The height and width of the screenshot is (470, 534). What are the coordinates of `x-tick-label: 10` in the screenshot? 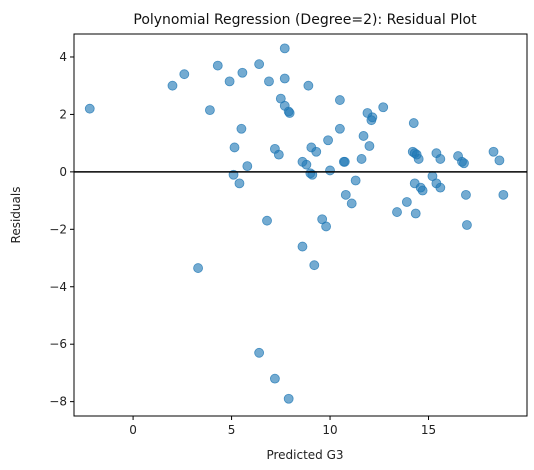 It's located at (329, 430).